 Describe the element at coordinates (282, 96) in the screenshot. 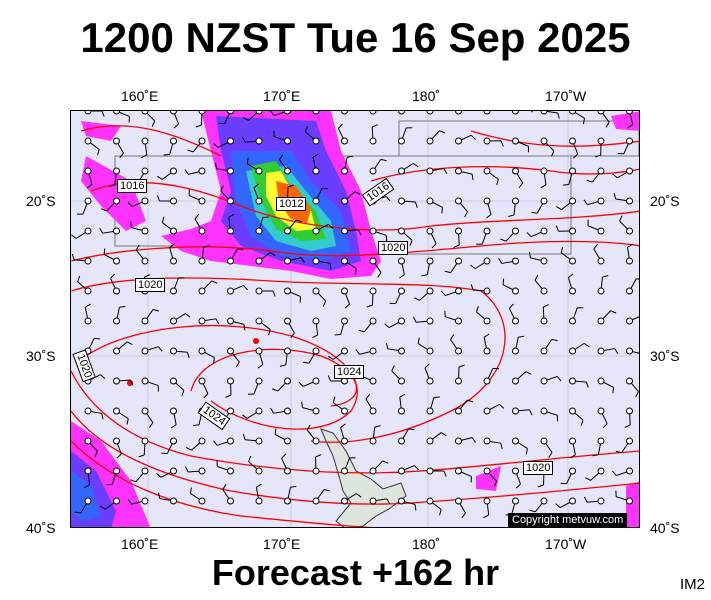

I see `lon-label-top-170e: 170˚E` at that location.